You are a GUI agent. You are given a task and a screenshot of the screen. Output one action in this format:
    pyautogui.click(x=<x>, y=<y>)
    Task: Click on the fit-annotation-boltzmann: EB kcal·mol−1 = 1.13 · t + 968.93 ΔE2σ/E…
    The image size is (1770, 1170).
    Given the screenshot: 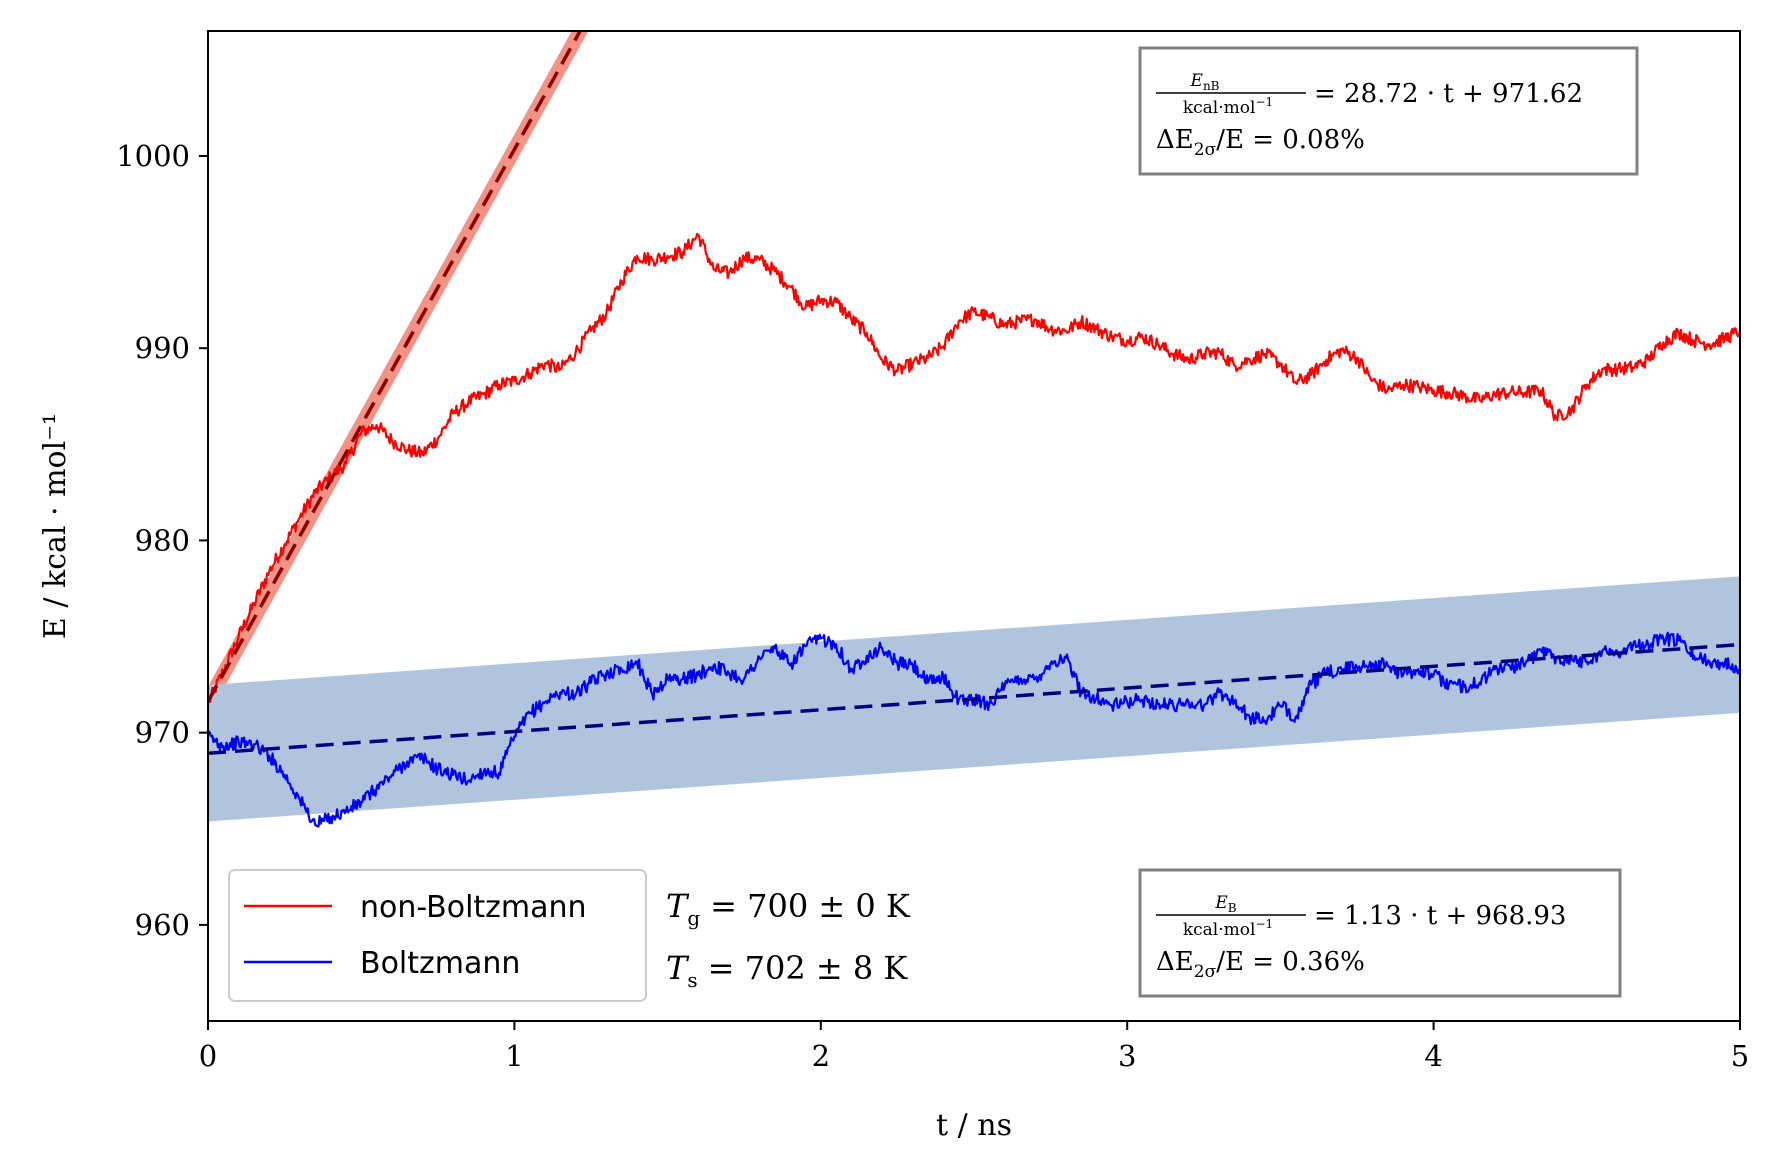 What is the action you would take?
    pyautogui.click(x=1380, y=933)
    